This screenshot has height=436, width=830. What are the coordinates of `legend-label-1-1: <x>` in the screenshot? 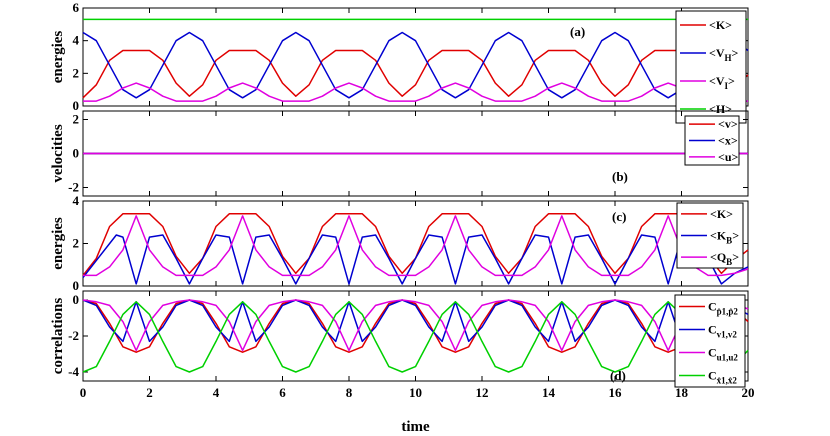 It's located at (728, 141).